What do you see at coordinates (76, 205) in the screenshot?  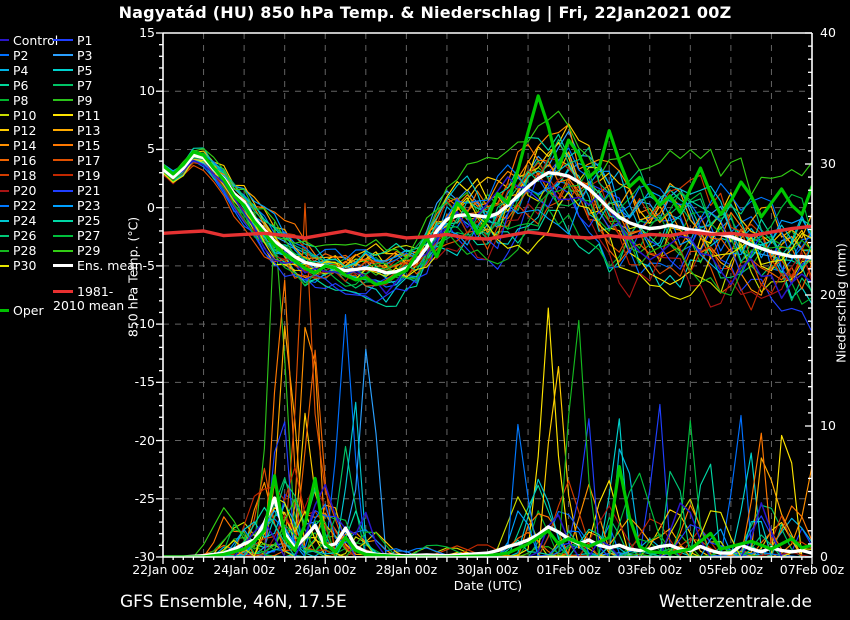 I see `legend-item: P23` at bounding box center [76, 205].